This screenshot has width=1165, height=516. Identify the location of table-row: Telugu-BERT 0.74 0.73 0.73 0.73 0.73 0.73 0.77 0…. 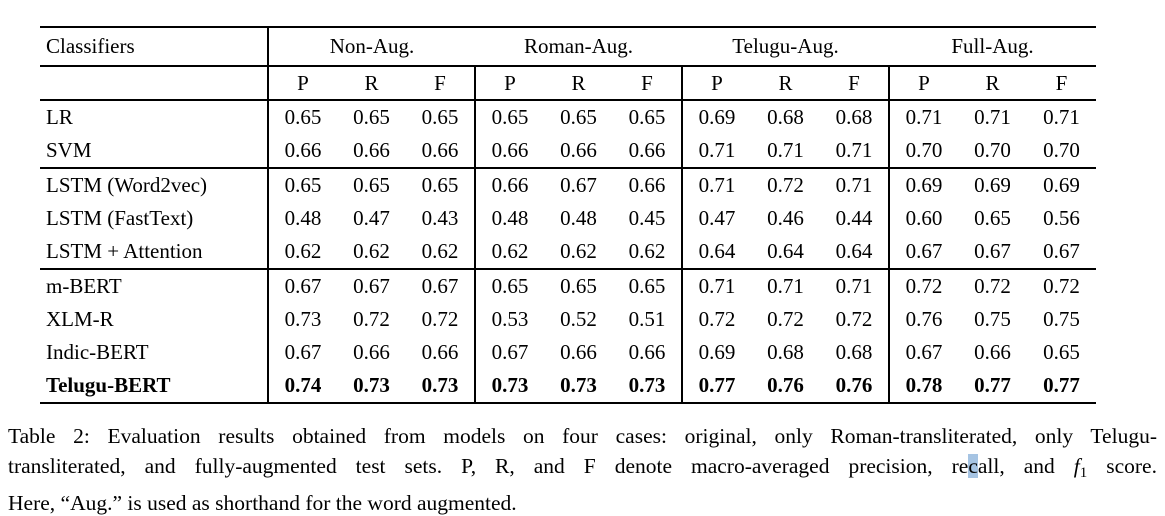
(568, 386).